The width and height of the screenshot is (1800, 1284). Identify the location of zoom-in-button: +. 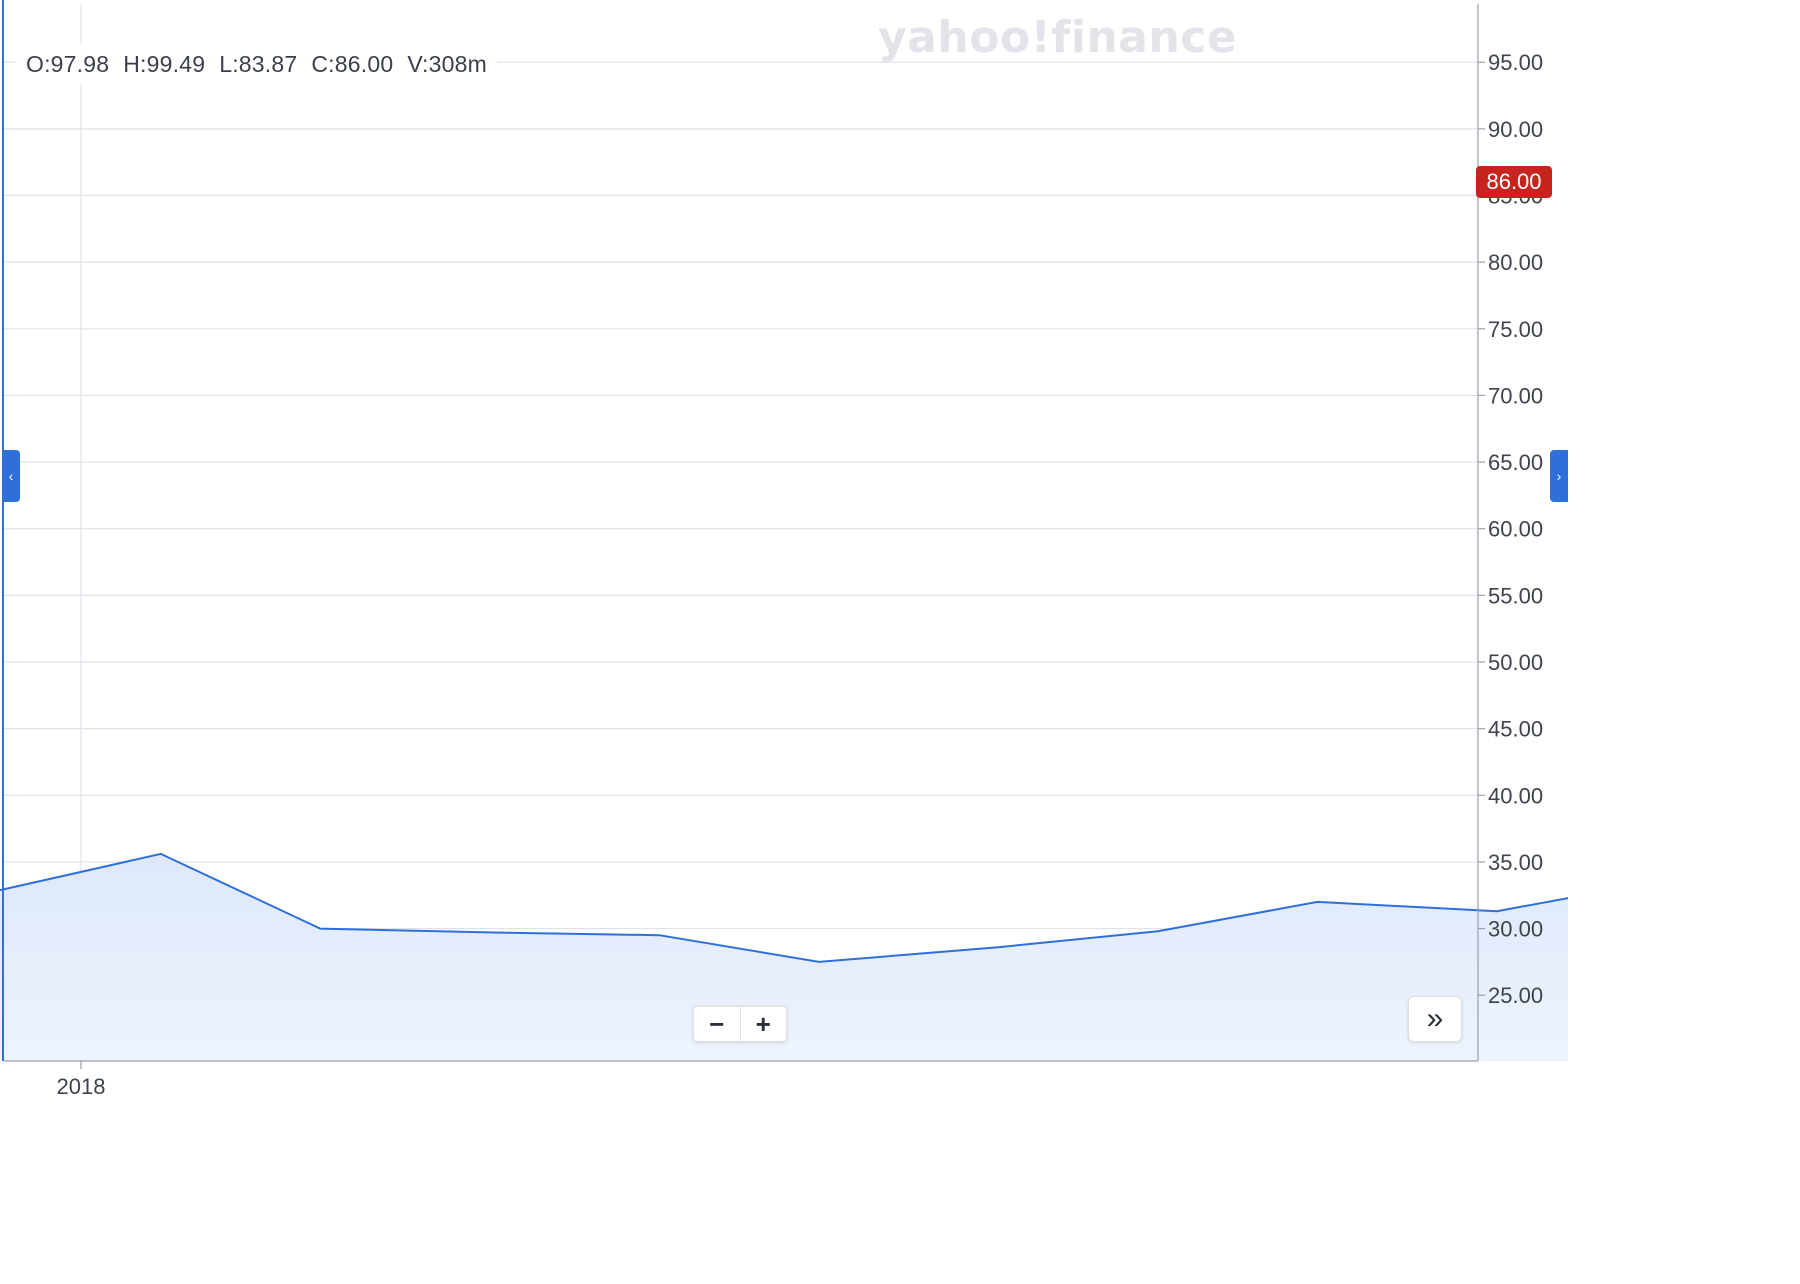
(763, 1024).